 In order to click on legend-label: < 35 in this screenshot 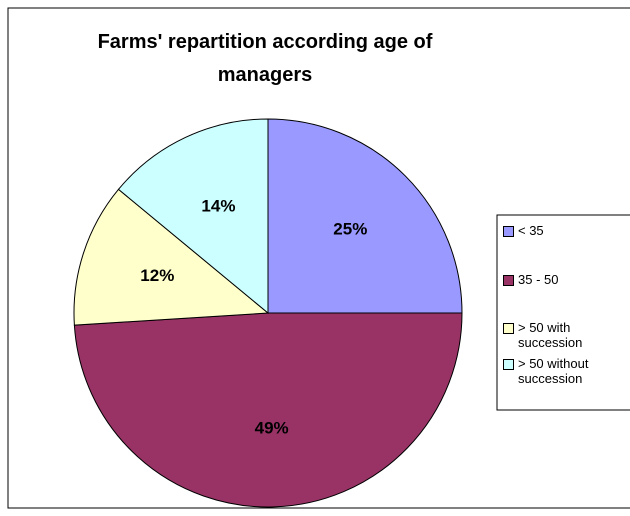, I will do `click(531, 230)`.